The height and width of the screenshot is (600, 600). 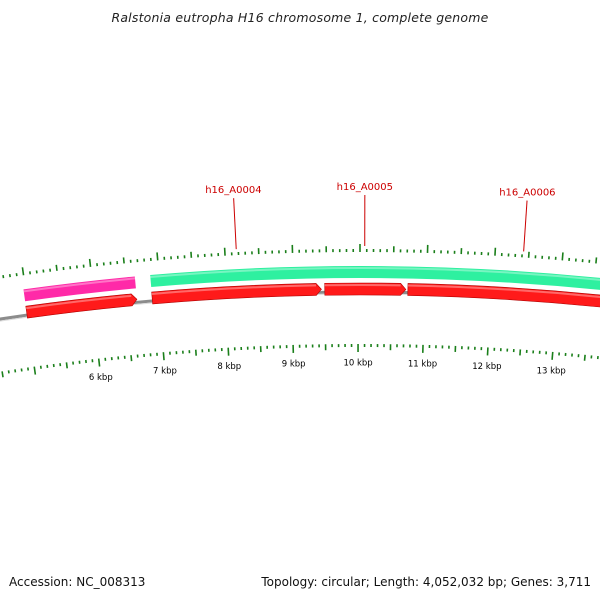 I want to click on gene-label: h16_A0005, so click(x=365, y=187).